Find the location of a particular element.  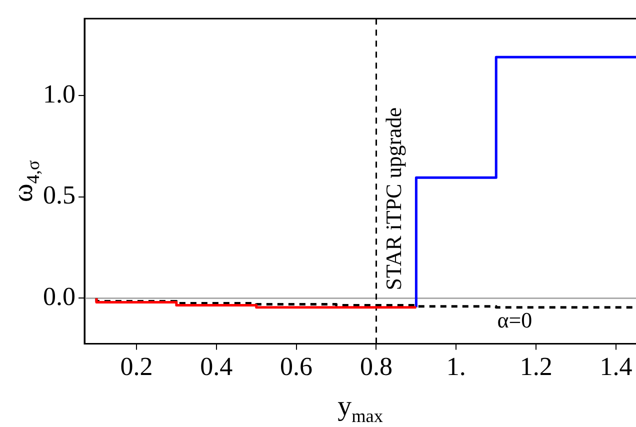

y-tick-label: 1.0 is located at coordinates (59, 93).